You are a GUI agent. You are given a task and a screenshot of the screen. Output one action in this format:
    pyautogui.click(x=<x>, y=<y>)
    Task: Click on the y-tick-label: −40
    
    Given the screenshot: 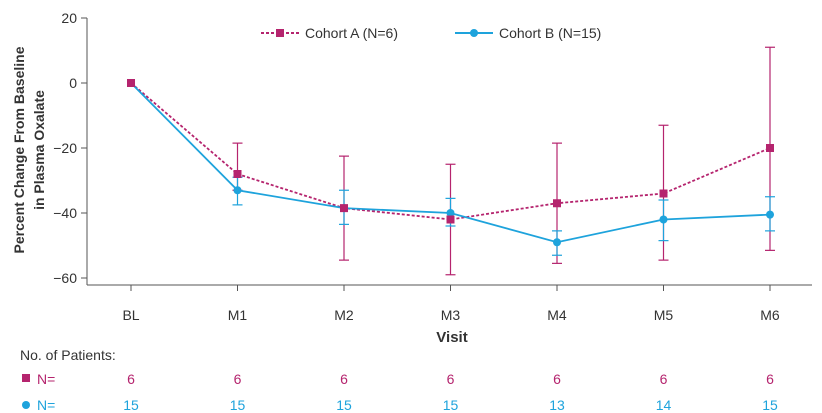 What is the action you would take?
    pyautogui.click(x=65, y=213)
    